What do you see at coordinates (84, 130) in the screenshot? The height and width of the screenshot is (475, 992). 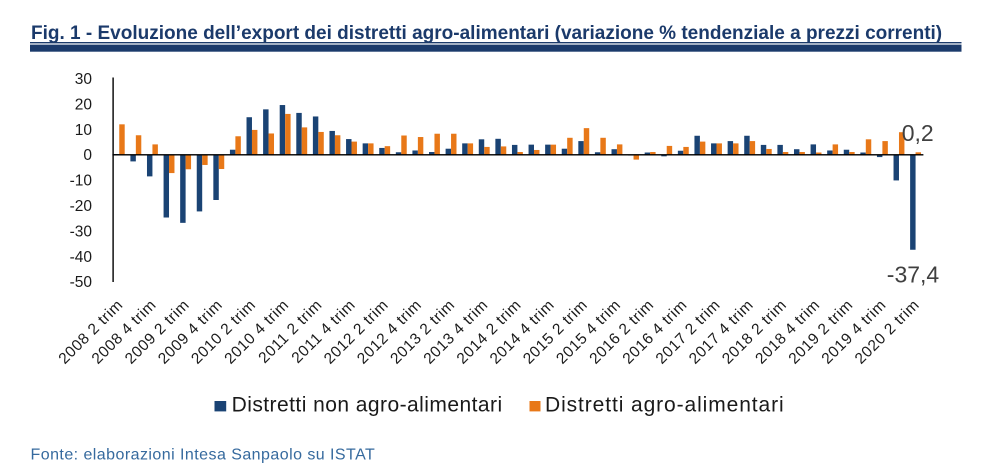 I see `svg-text: 10` at bounding box center [84, 130].